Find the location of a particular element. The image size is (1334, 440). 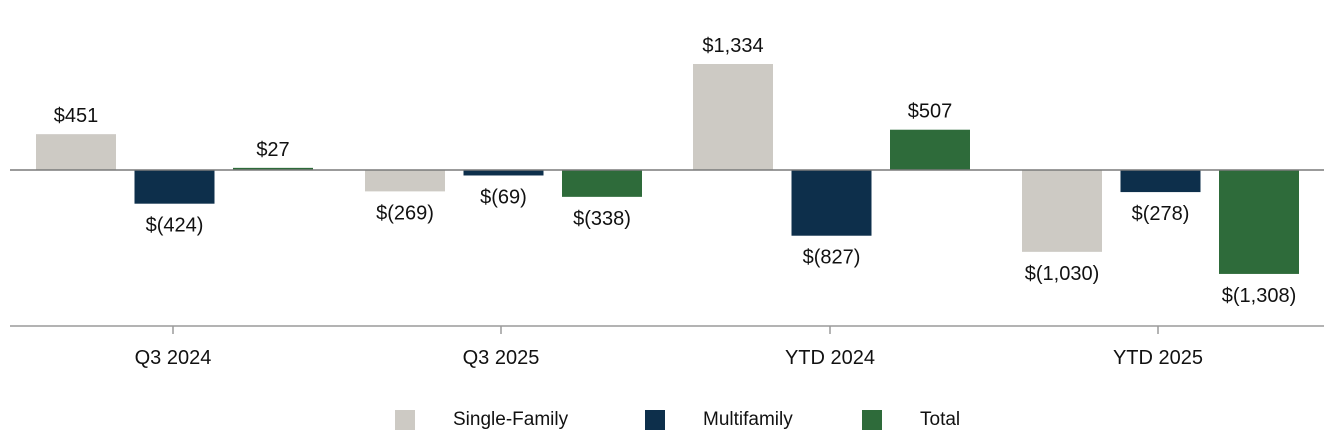

bar-multifamily-ytd-2024 is located at coordinates (831, 203).